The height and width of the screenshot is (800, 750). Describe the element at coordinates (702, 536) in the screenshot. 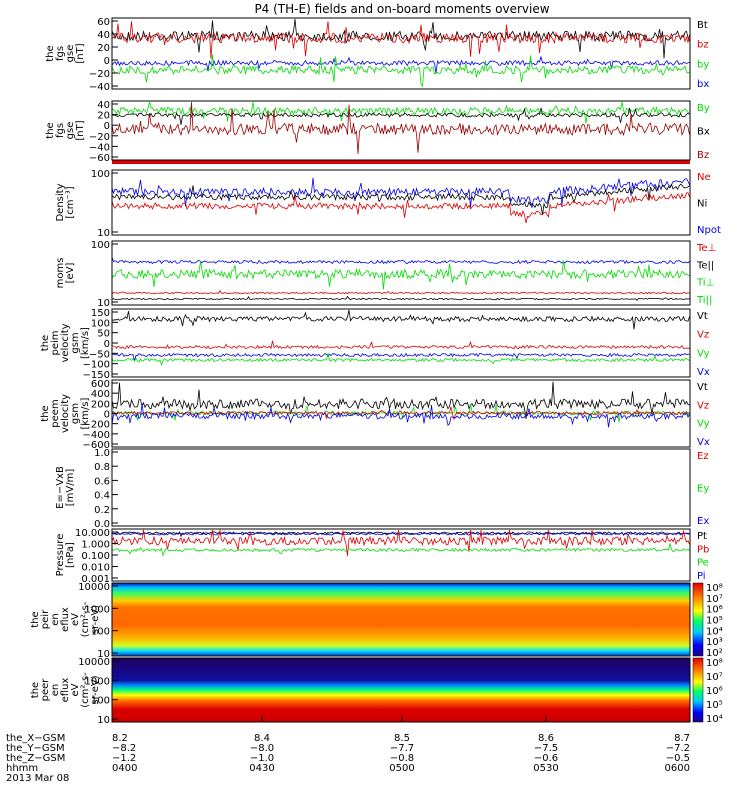

I see `legend-pt: Pt` at that location.